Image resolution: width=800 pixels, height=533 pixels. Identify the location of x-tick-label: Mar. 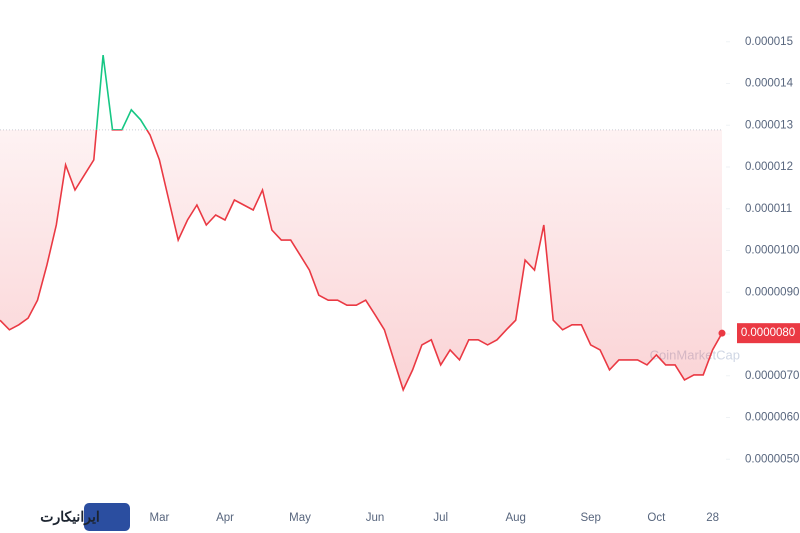
(159, 518).